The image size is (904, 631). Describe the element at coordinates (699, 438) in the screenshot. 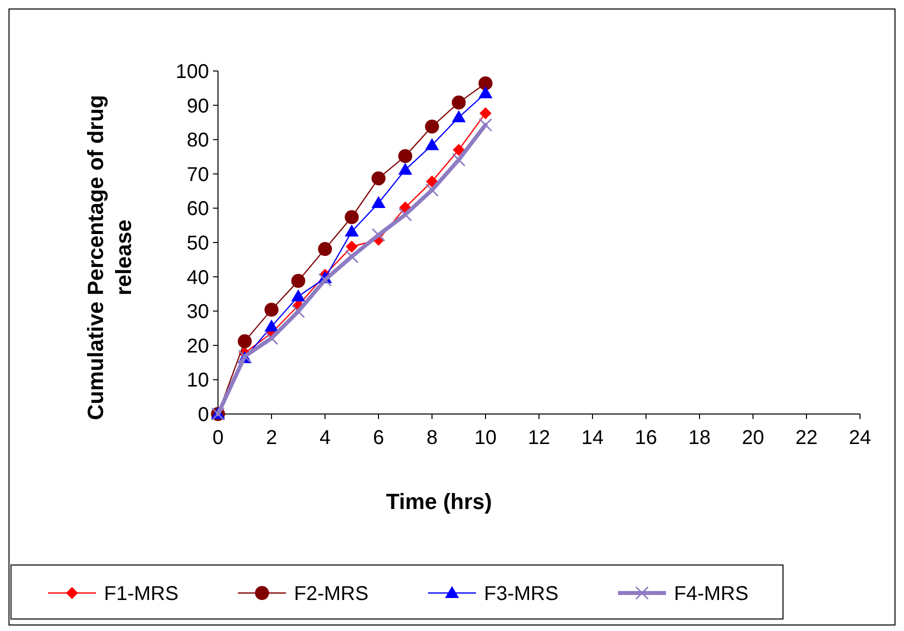

I see `x-tick-label: 18` at that location.